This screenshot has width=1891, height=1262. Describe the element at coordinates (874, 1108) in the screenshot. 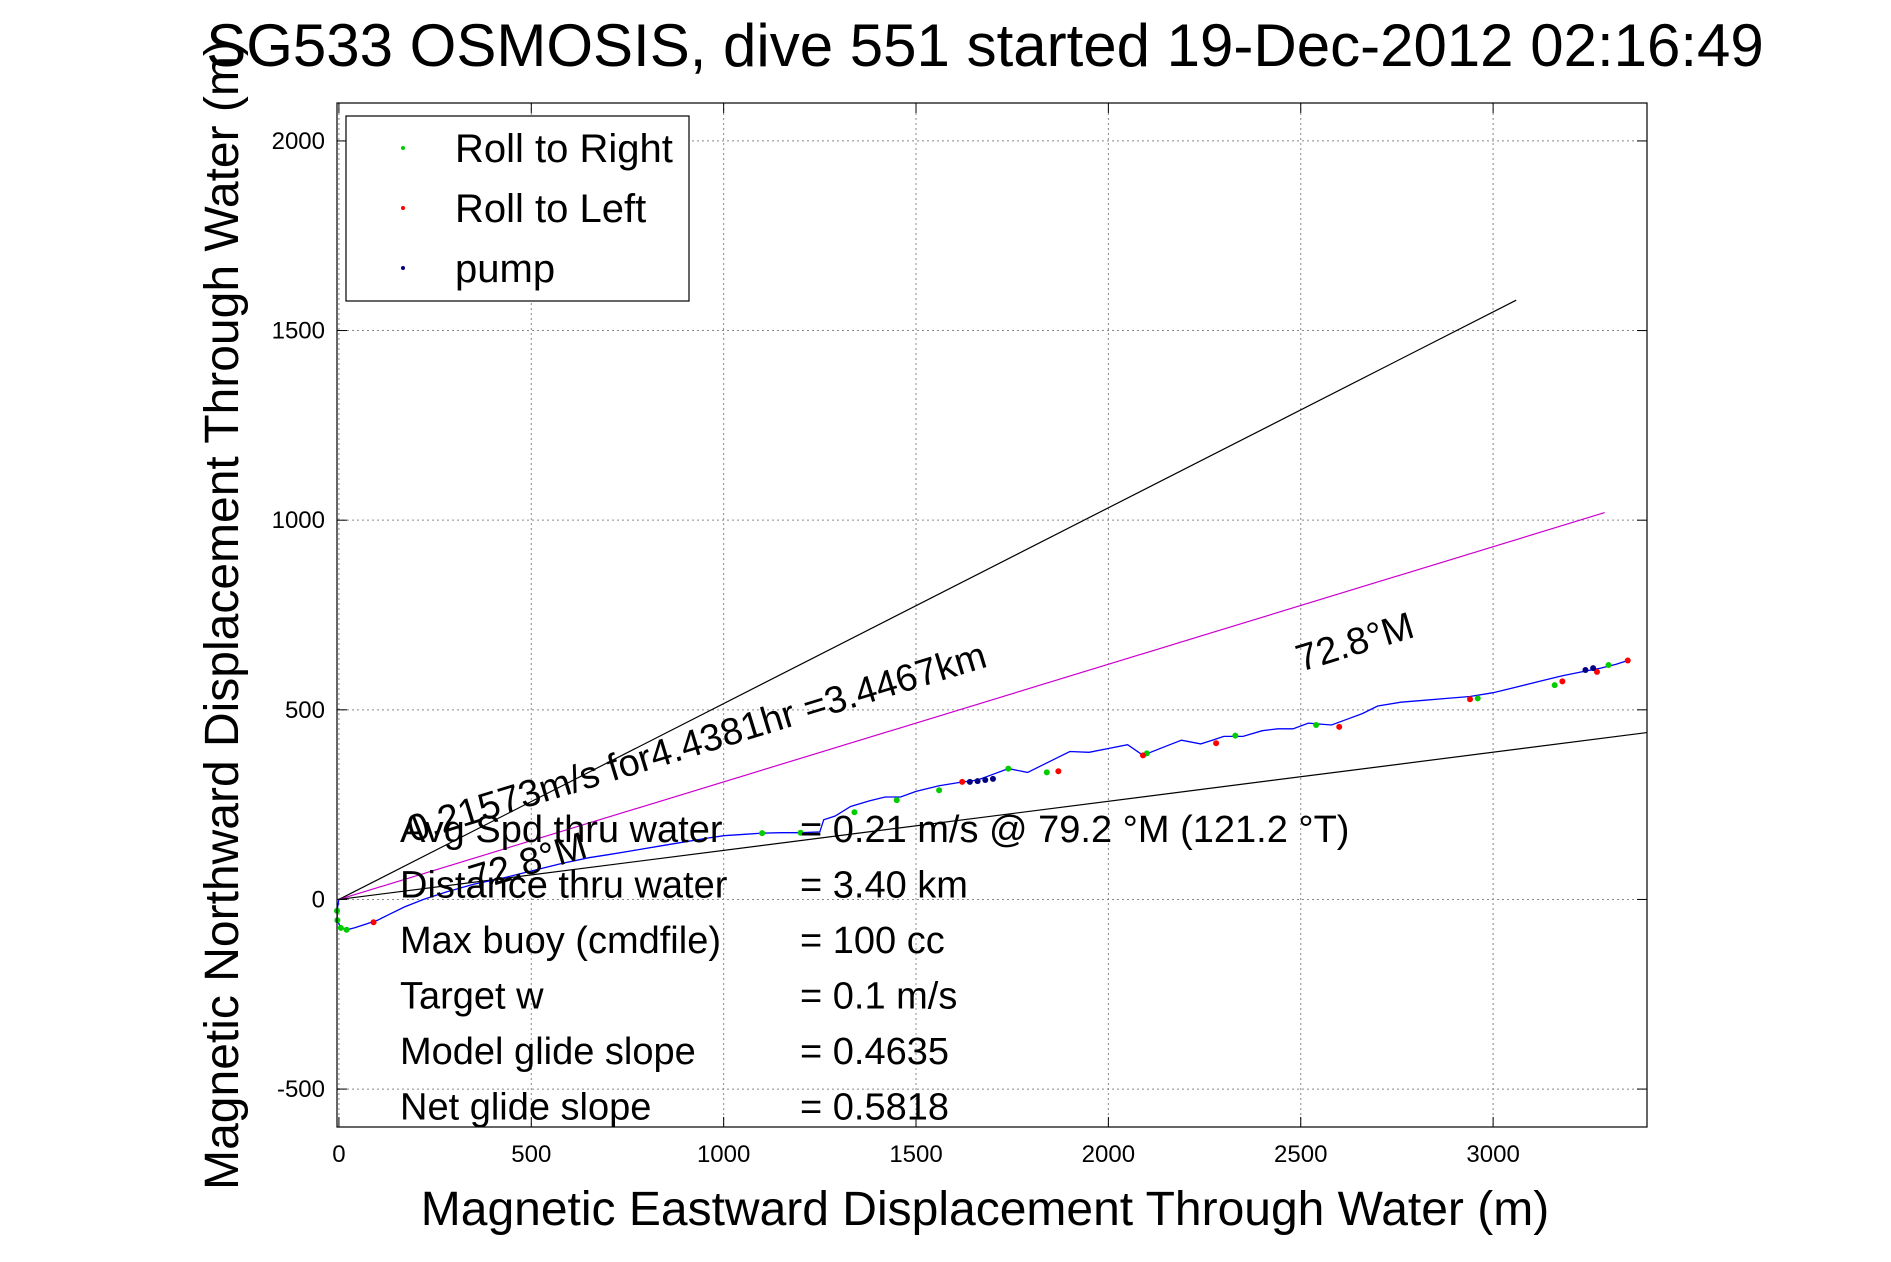

I see `stat-value: = 0.5818` at that location.